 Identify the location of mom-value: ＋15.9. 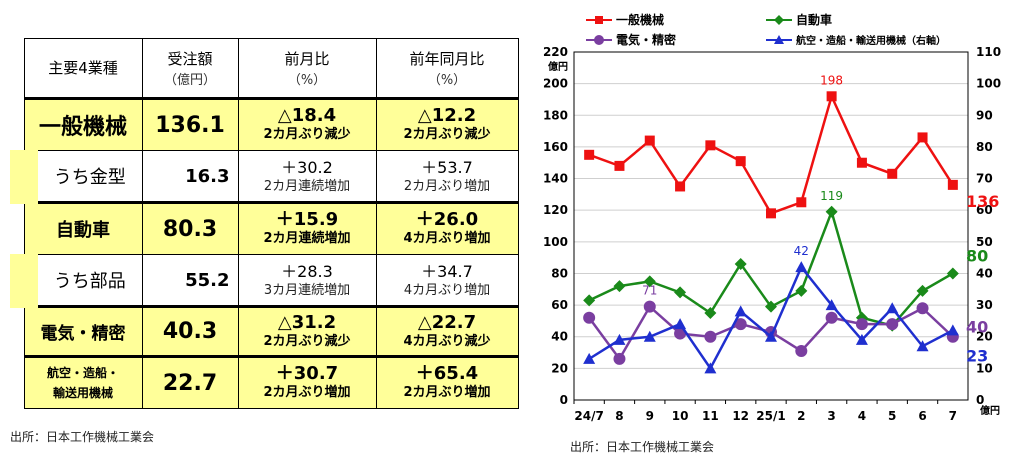
(307, 219).